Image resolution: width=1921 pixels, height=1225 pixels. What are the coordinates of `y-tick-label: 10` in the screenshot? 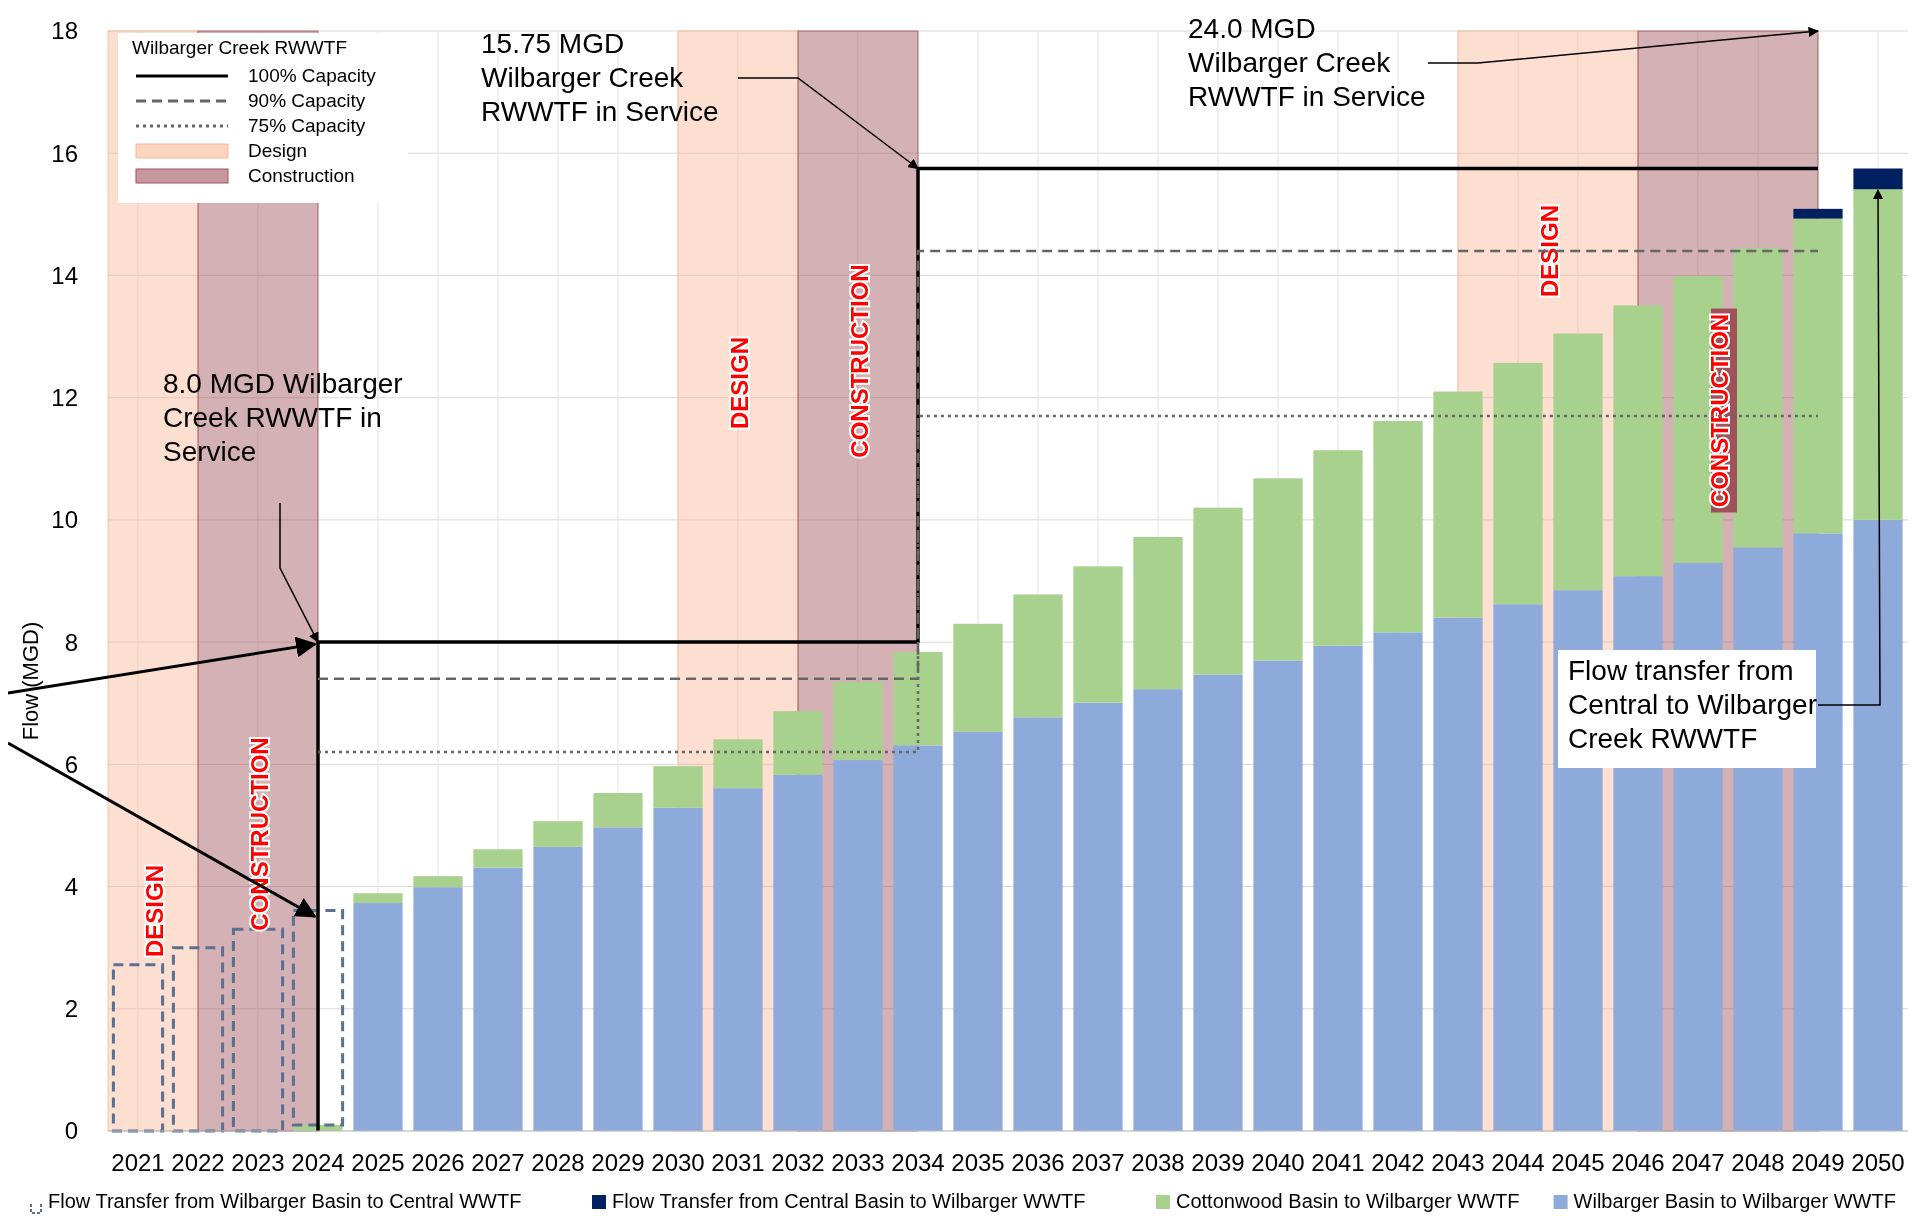 It's located at (64, 520).